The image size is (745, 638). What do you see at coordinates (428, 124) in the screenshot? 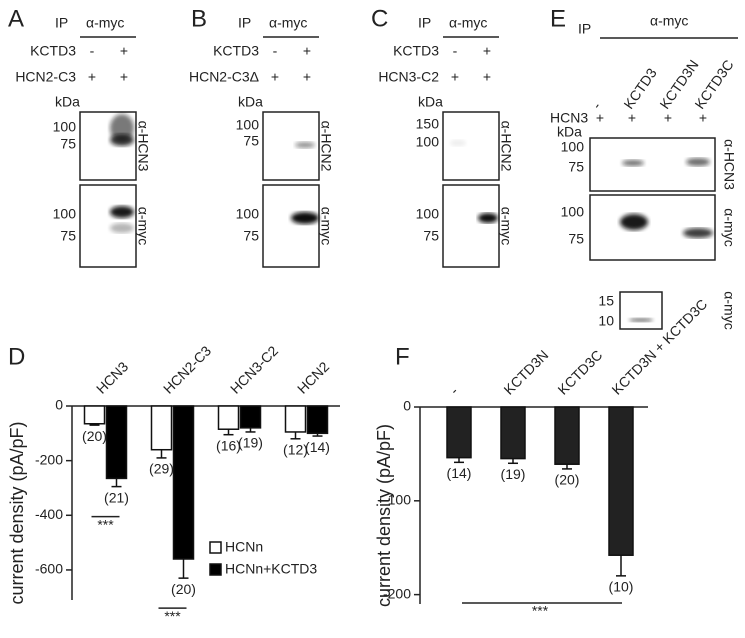
I see `marker-label: 150` at bounding box center [428, 124].